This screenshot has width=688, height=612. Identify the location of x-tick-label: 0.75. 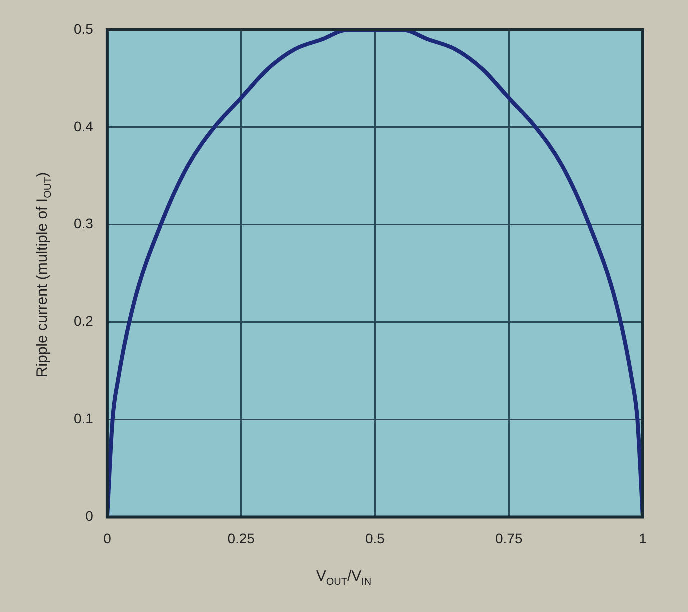
(509, 538).